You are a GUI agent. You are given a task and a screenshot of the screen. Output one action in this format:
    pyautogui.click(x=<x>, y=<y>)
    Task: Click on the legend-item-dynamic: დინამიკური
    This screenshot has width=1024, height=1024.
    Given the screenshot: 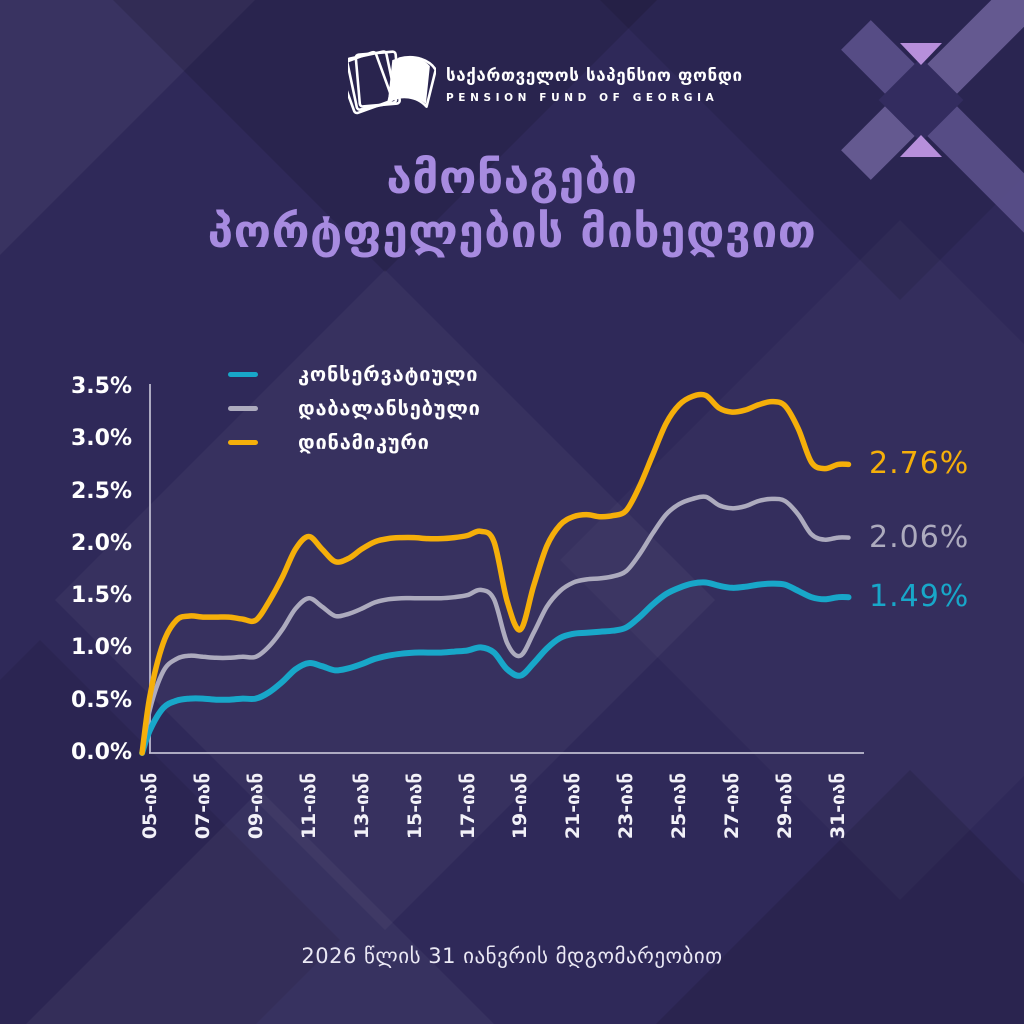 What is the action you would take?
    pyautogui.click(x=354, y=442)
    